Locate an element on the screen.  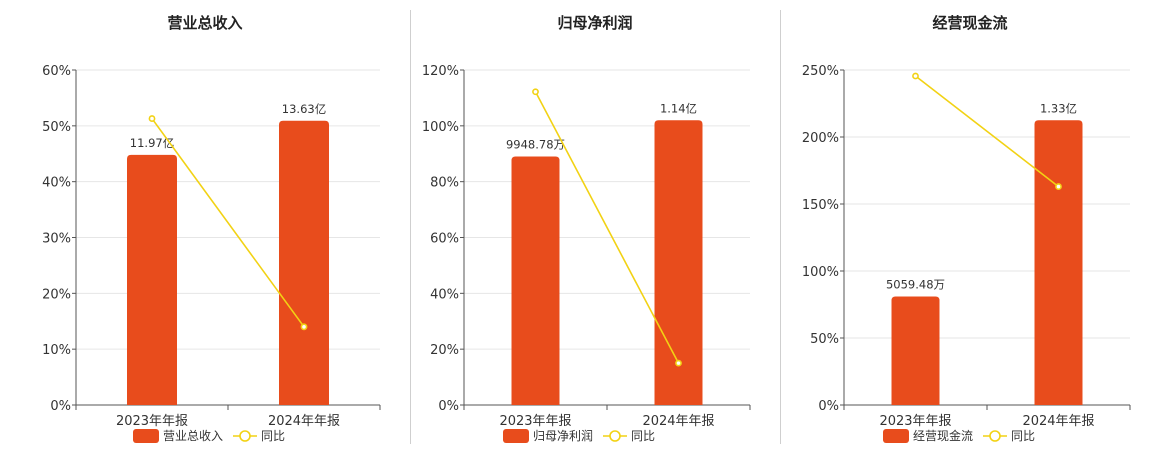
bar-data-label: 9948.78万 is located at coordinates (535, 145).